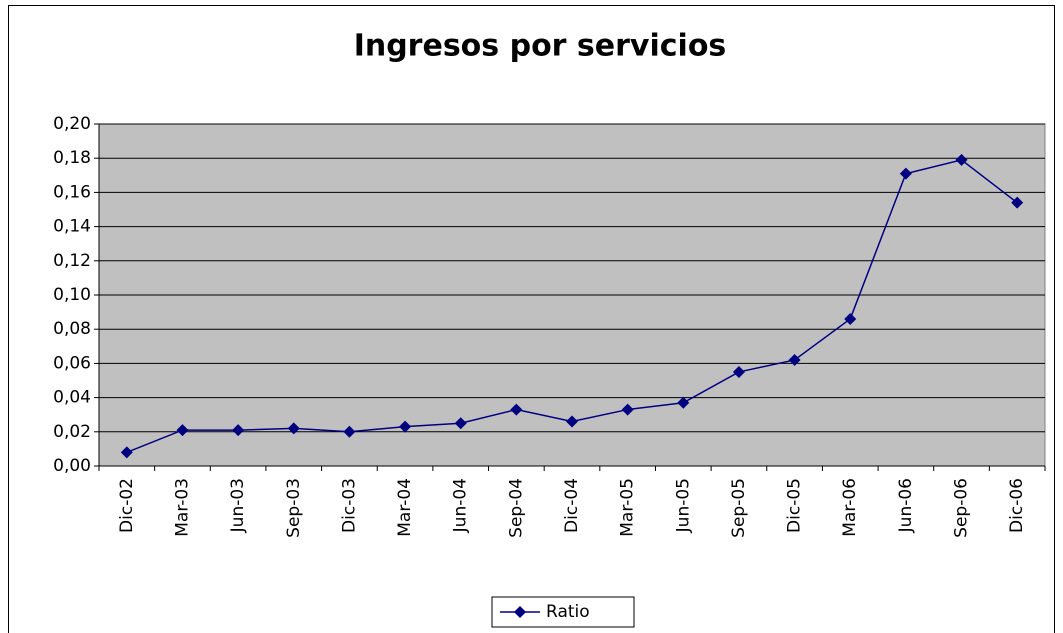 This screenshot has height=633, width=1063. What do you see at coordinates (516, 508) in the screenshot?
I see `x-tick-label: Sep-04` at bounding box center [516, 508].